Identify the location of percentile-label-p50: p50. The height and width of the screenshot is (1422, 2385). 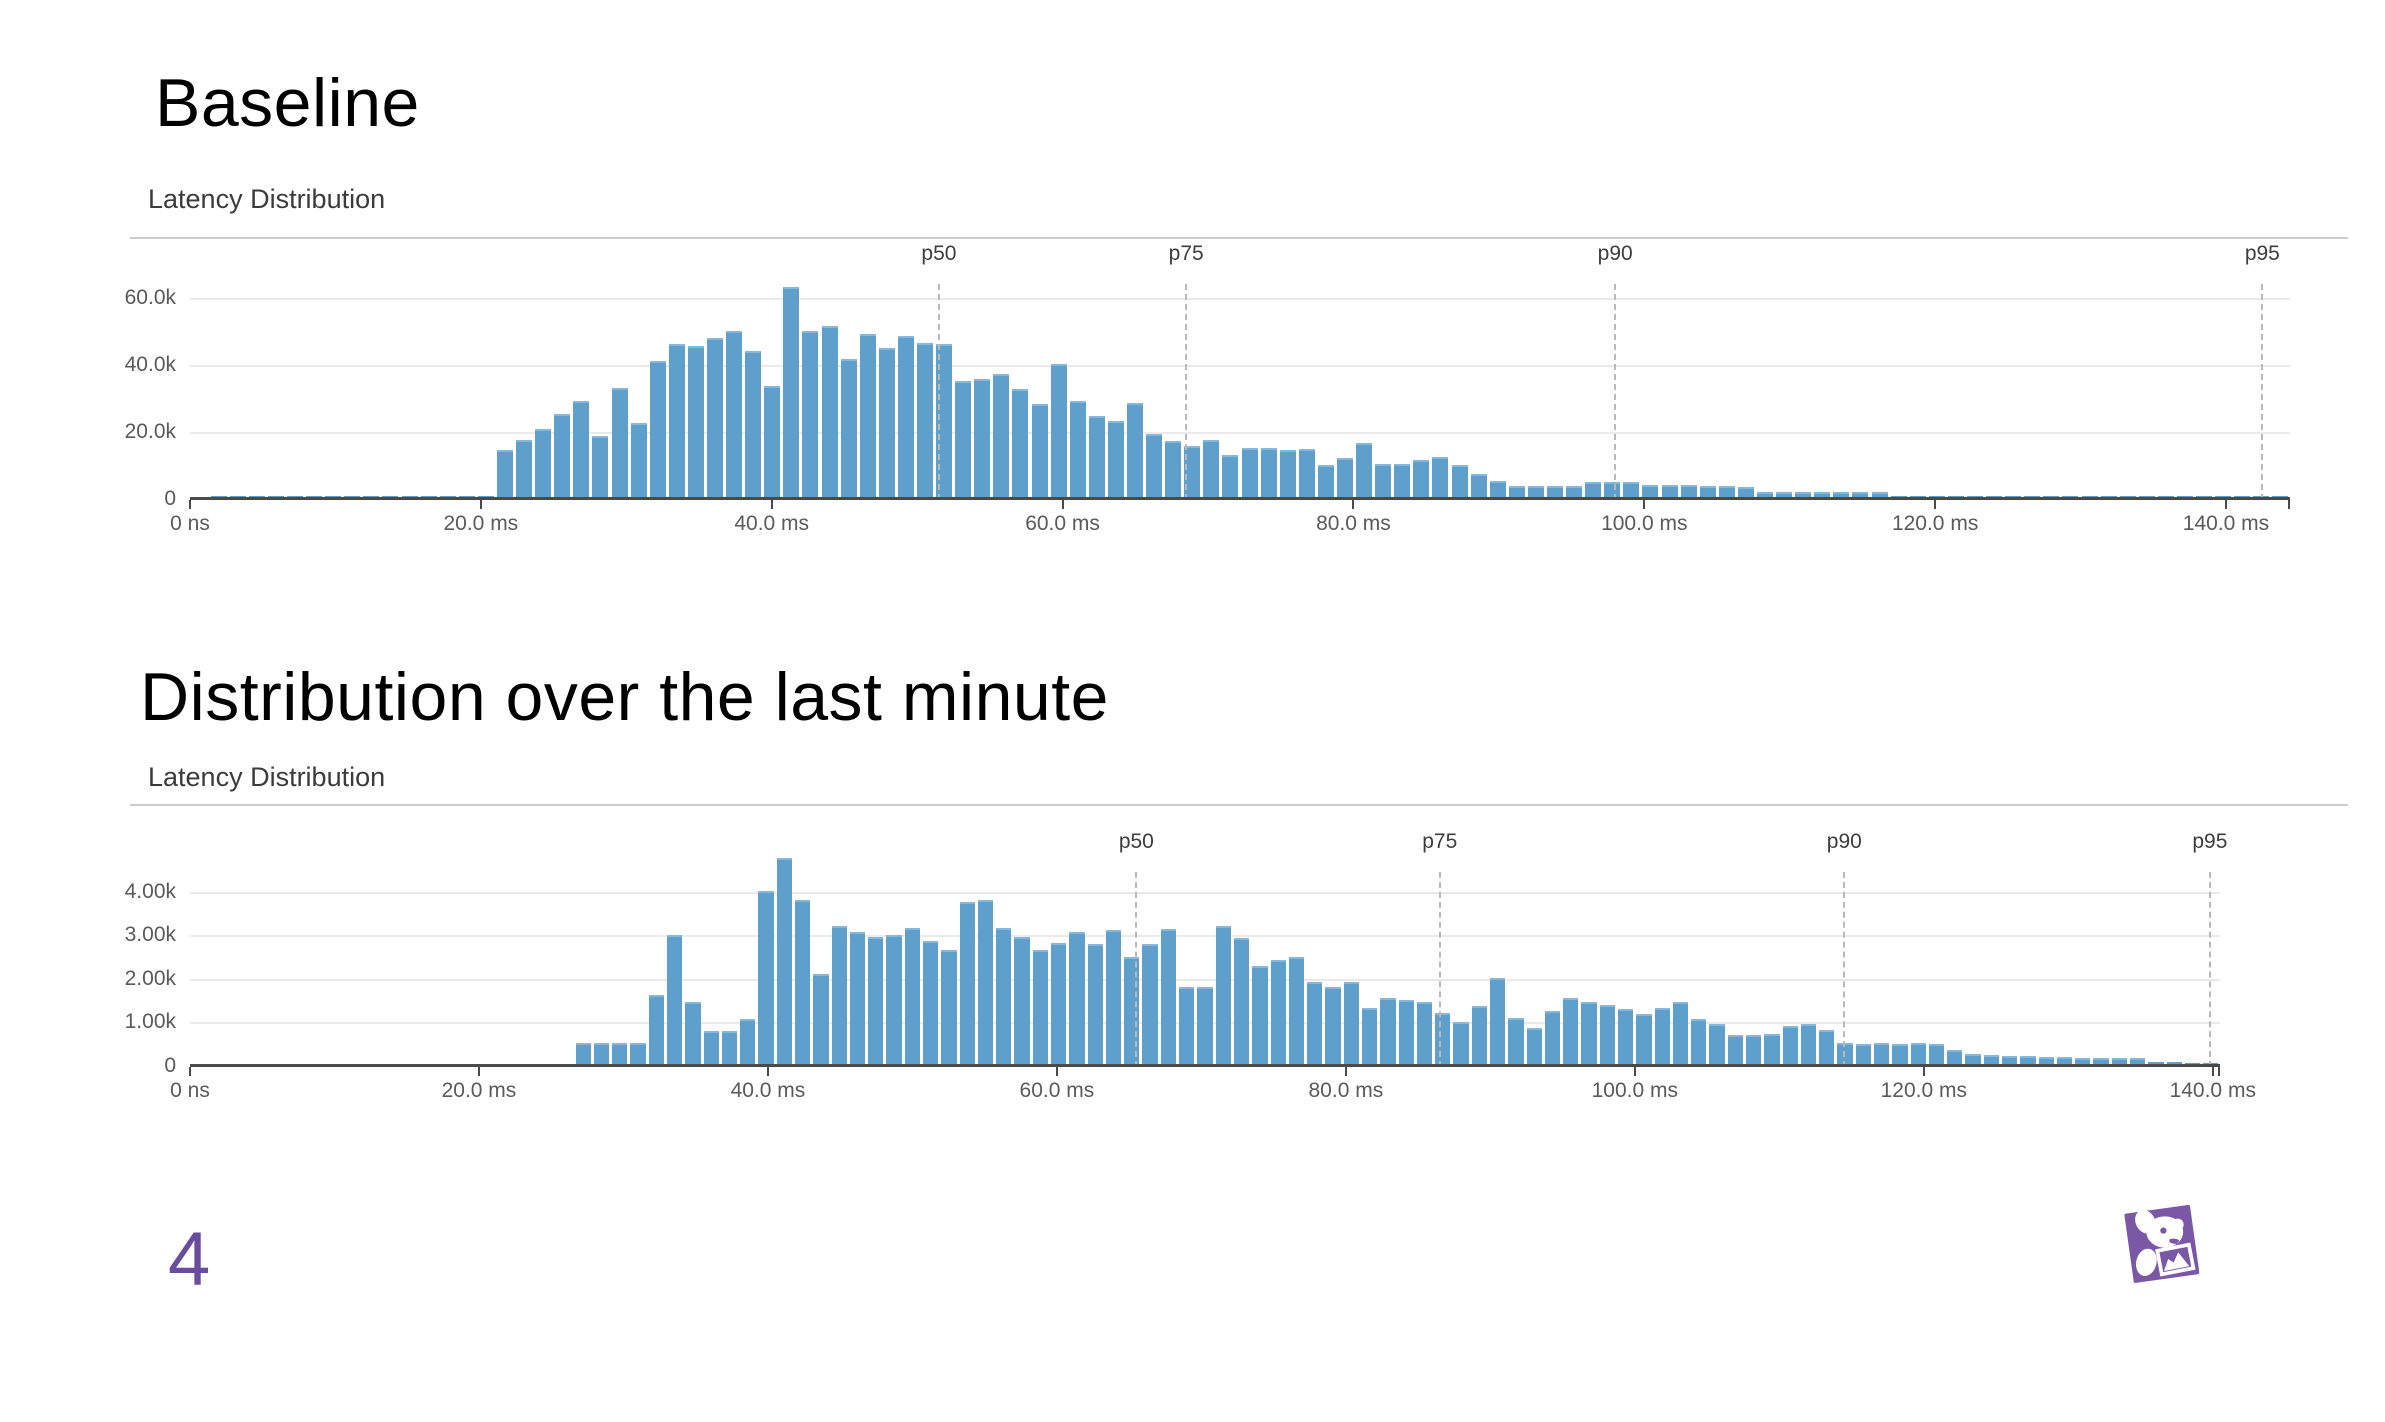
(939, 253).